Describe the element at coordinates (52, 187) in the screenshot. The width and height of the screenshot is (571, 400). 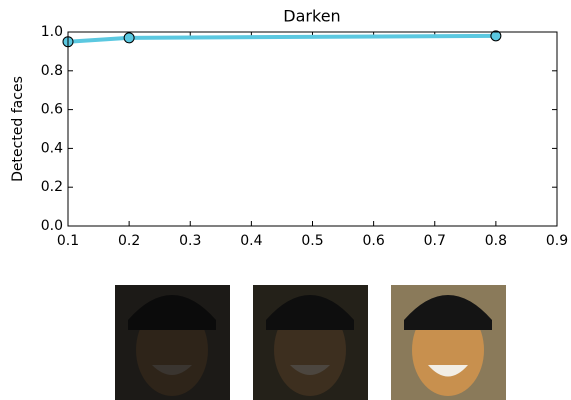
I see `y-tick-label: 0.2` at that location.